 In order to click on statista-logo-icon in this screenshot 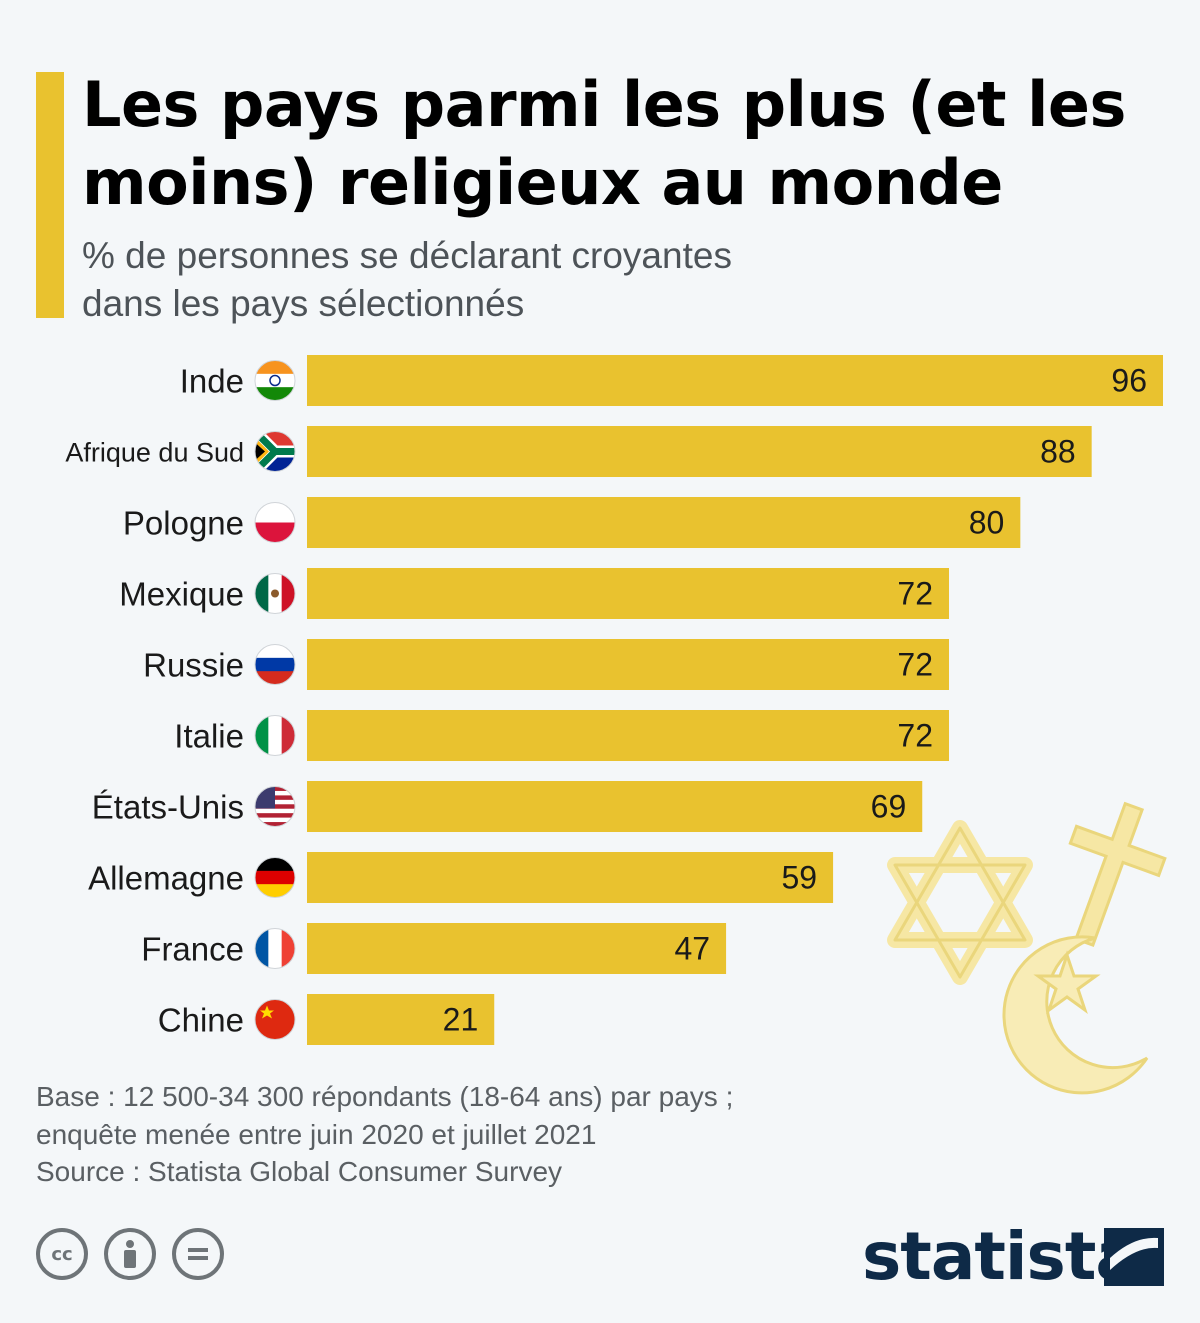, I will do `click(1134, 1257)`.